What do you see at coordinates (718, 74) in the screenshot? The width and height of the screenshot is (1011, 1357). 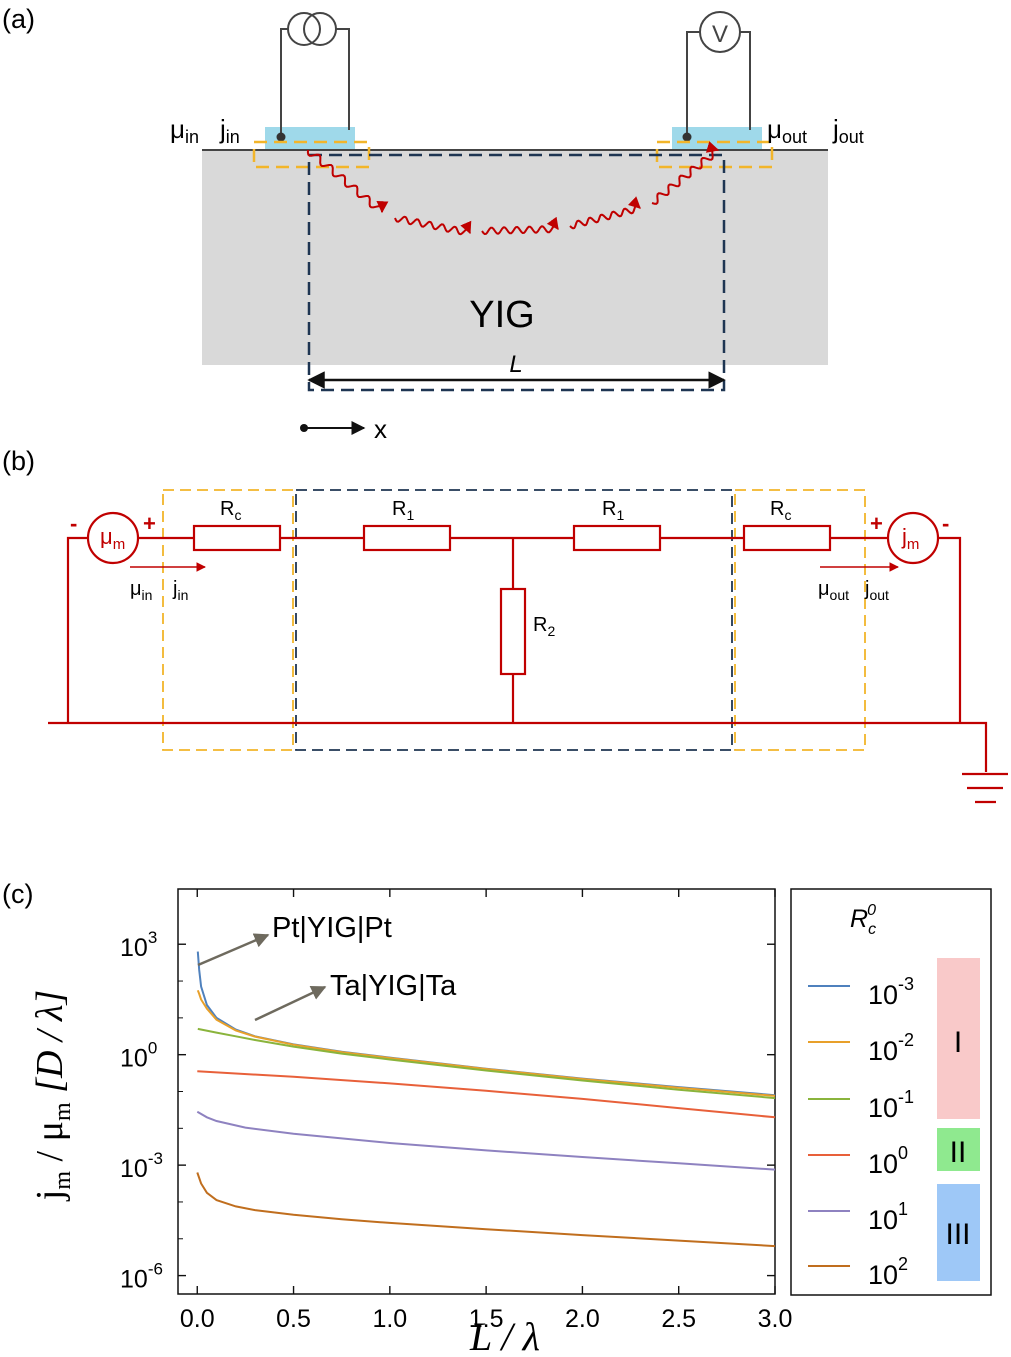 I see `voltmeter-icon` at bounding box center [718, 74].